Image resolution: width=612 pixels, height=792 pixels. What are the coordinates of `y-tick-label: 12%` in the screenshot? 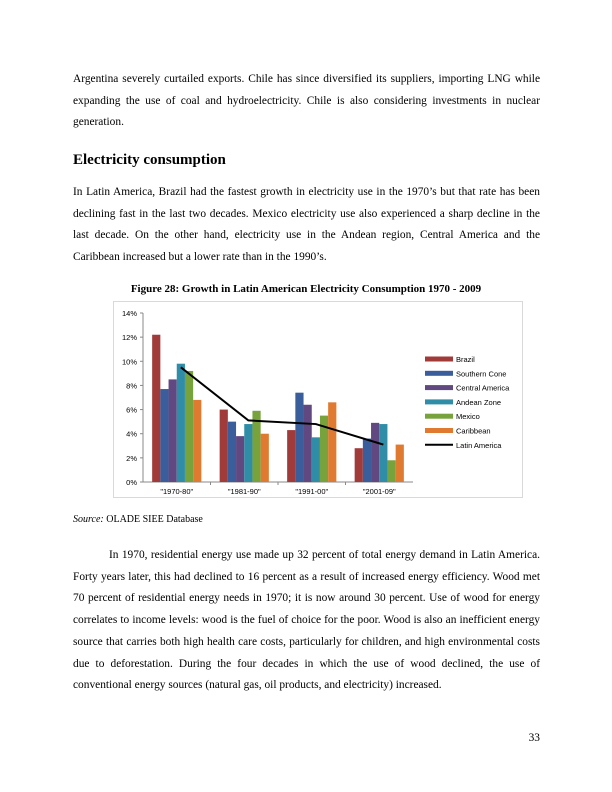 It's located at (129, 337).